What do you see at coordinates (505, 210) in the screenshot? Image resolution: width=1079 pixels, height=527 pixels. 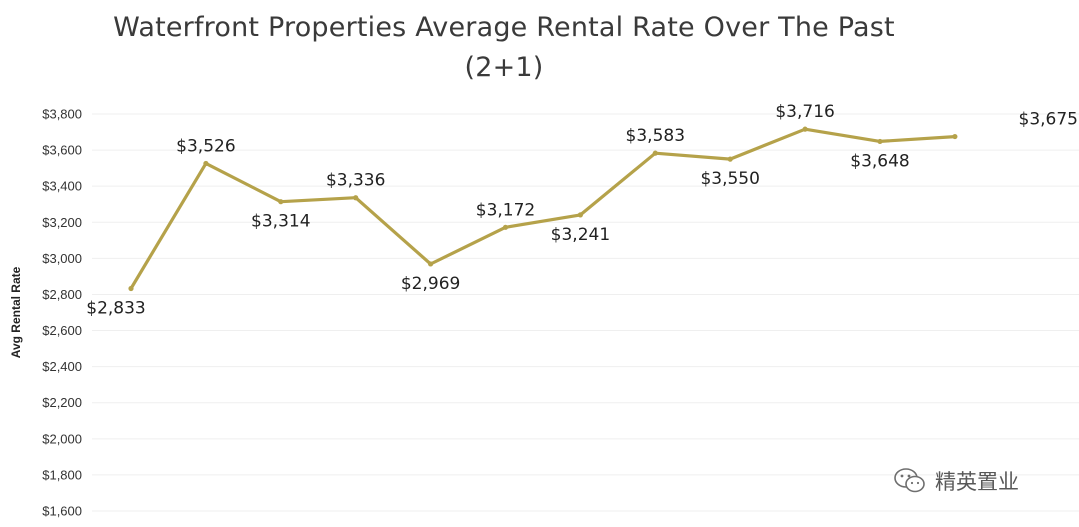 I see `data-label: $3,172` at bounding box center [505, 210].